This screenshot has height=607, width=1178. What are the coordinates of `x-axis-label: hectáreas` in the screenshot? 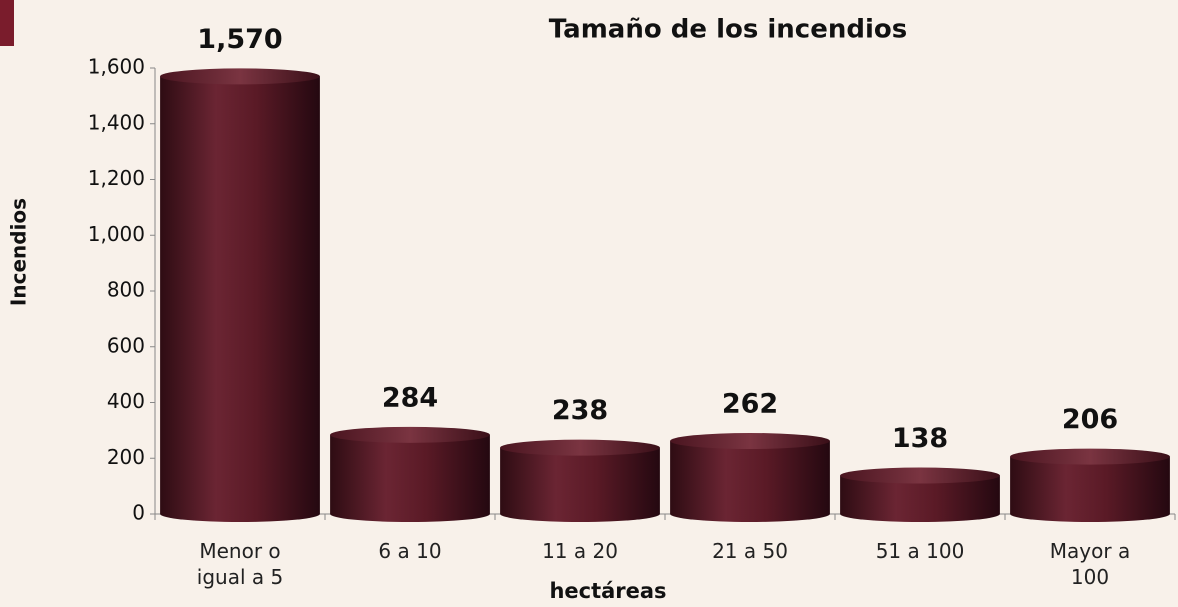 It's located at (607, 591).